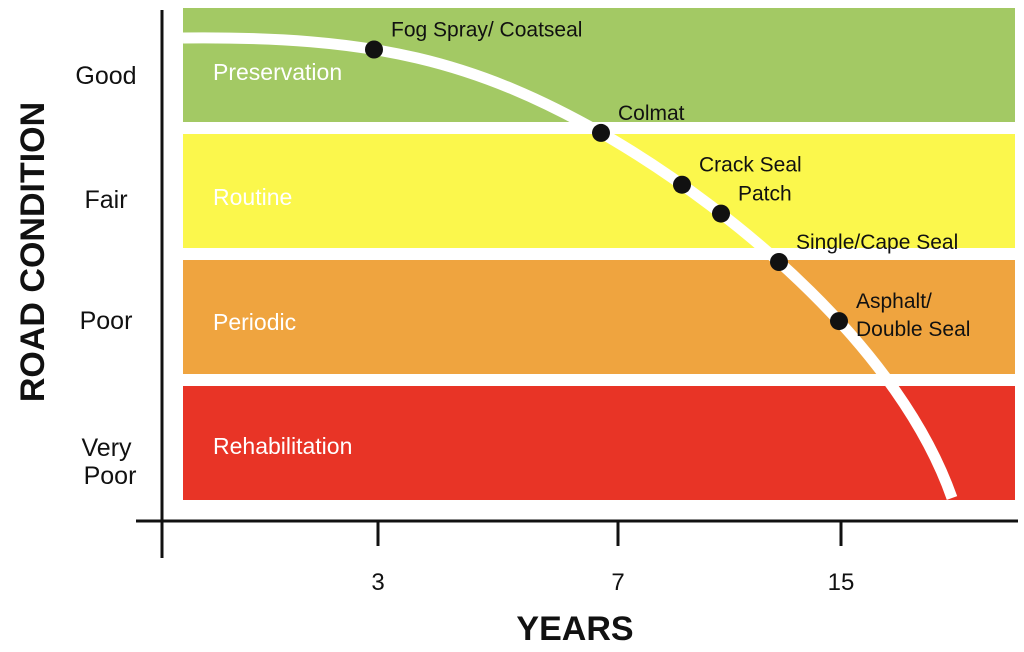  What do you see at coordinates (107, 276) in the screenshot?
I see `condition-level-labels: Good Fair Poor Very Poor` at bounding box center [107, 276].